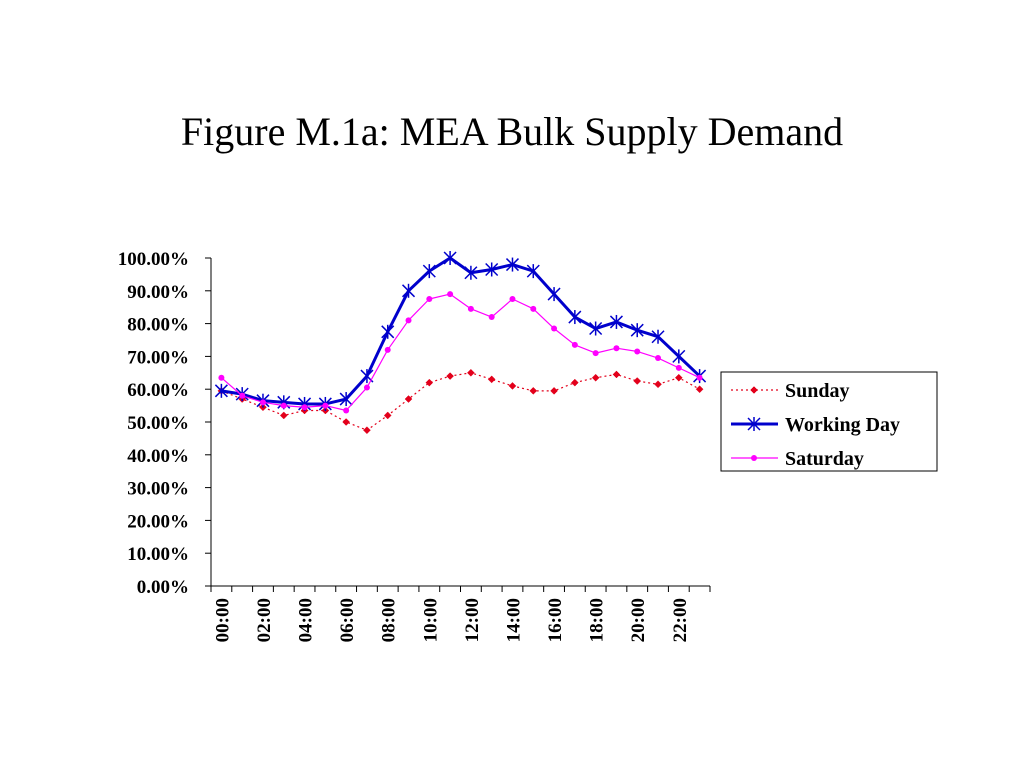  Describe the element at coordinates (512, 131) in the screenshot. I see `slide-title: Figure M.1a: MEA Bulk Supply Demand` at that location.